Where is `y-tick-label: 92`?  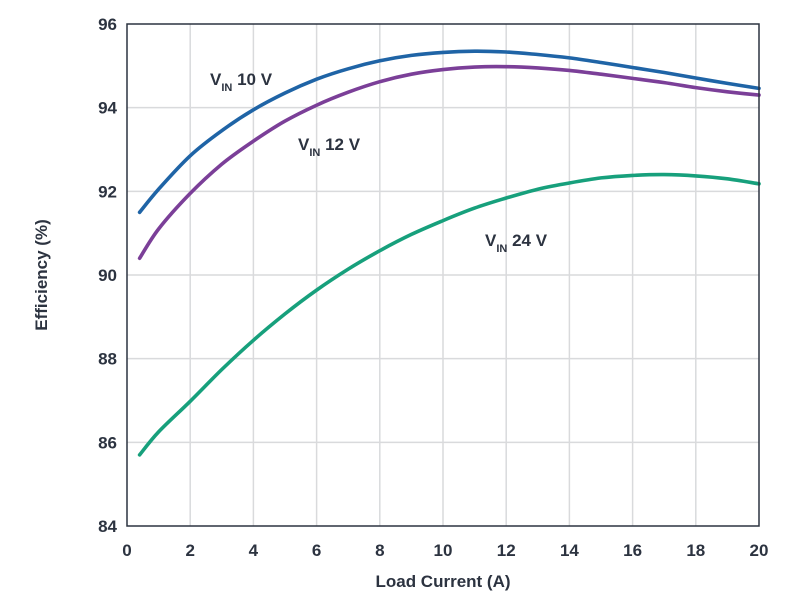
y-tick-label: 92 is located at coordinates (107, 191).